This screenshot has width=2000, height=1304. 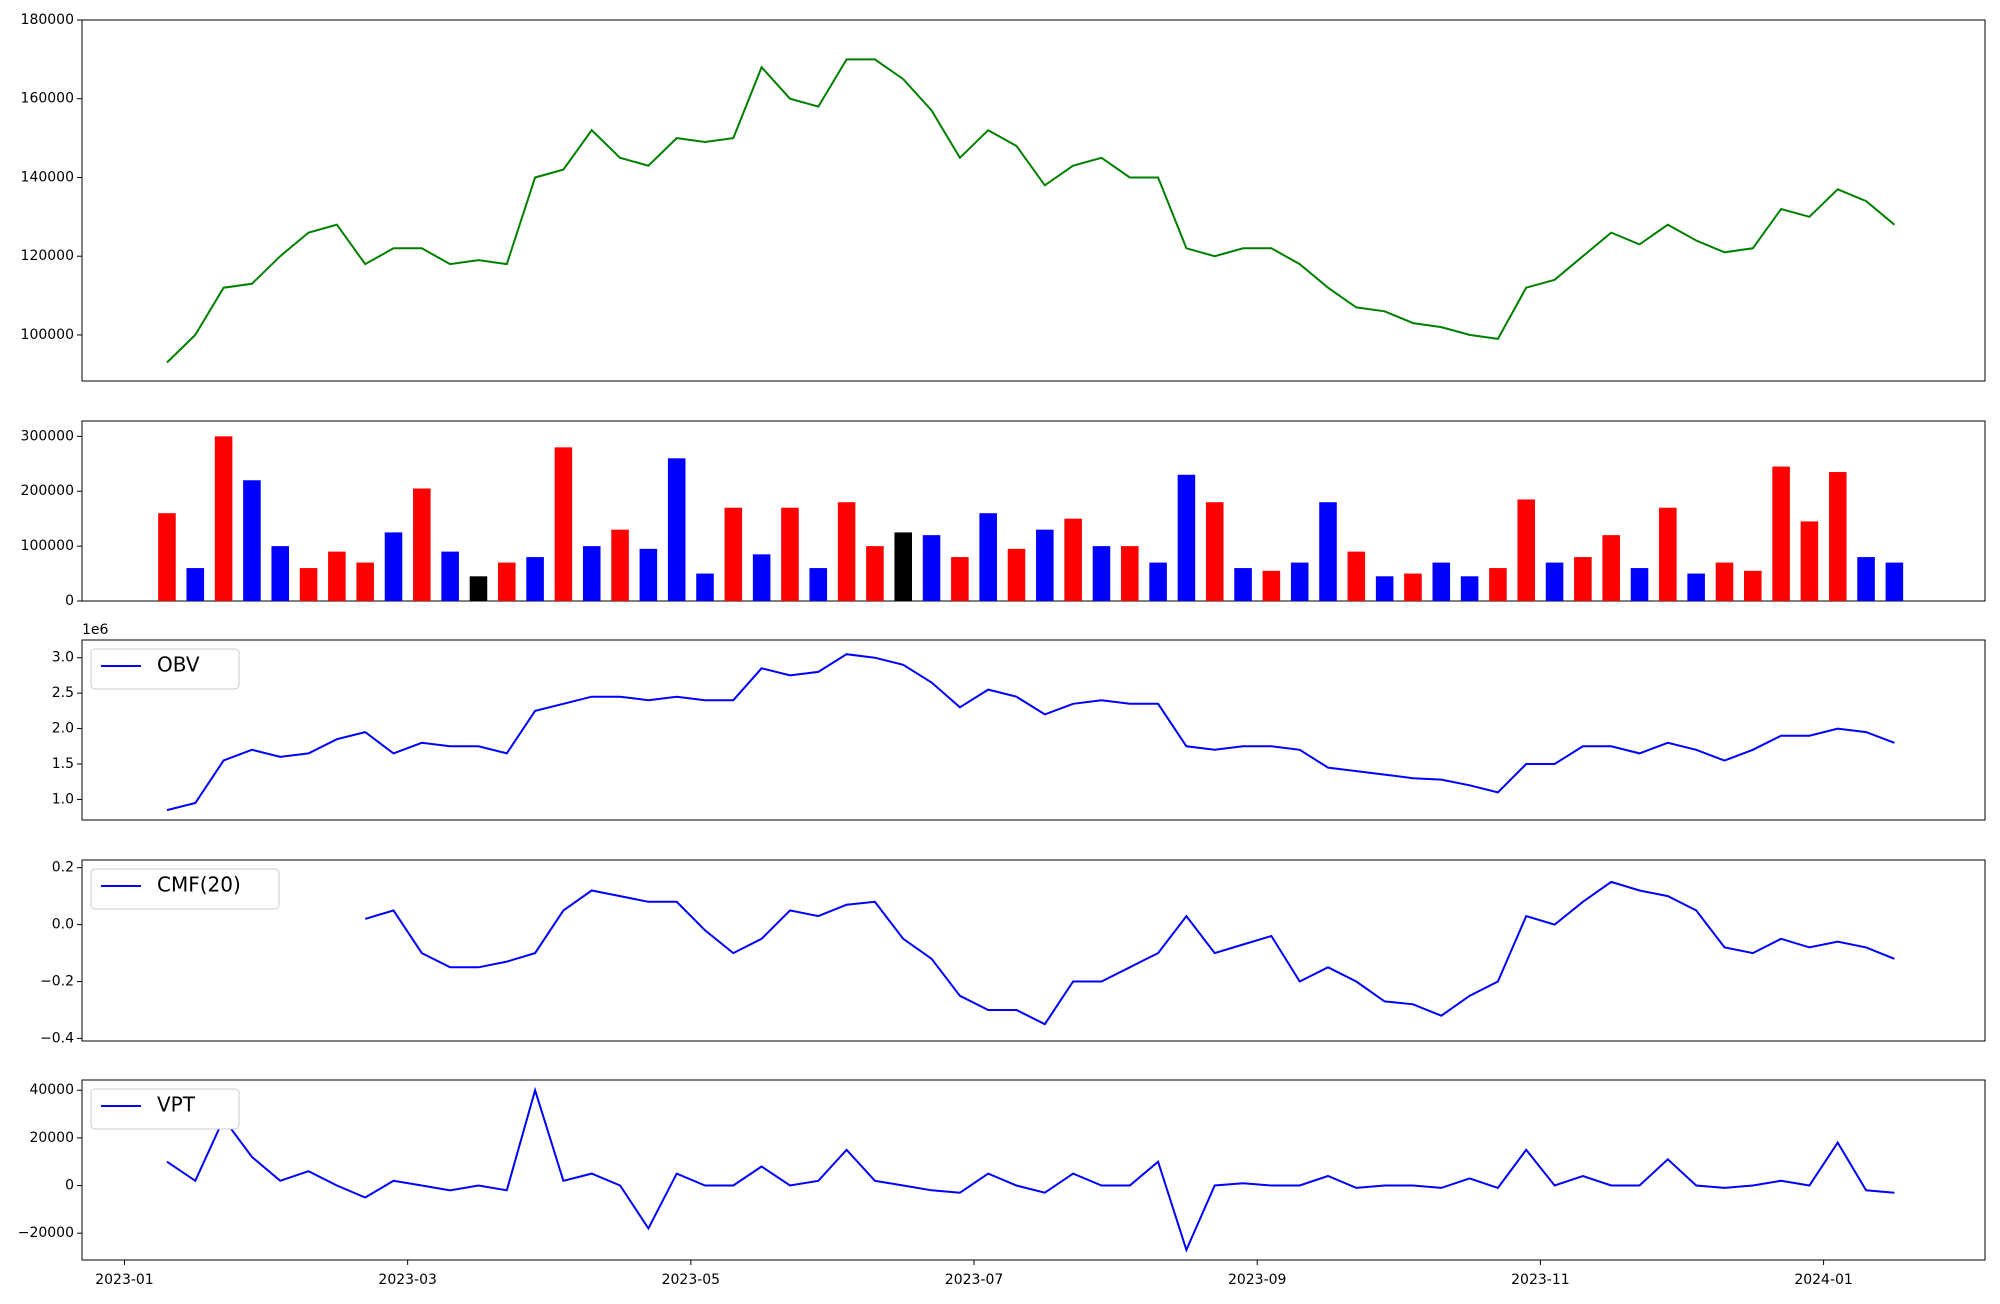 I want to click on x-tick-label: 2023-03, so click(x=407, y=1280).